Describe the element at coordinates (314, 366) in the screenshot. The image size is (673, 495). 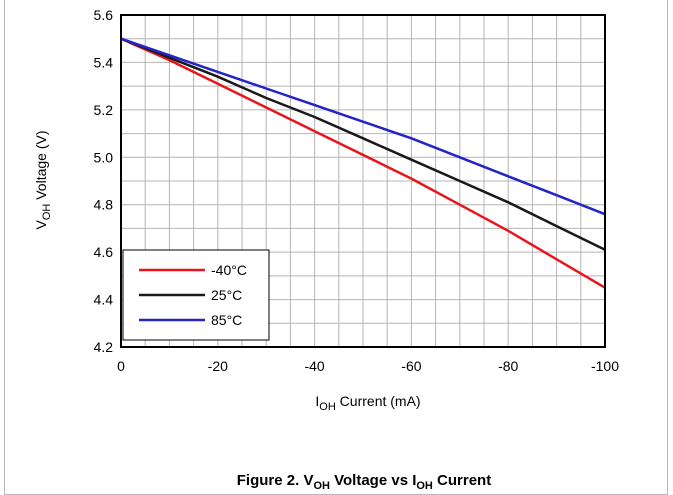
I see `x-tick-label: -40` at that location.